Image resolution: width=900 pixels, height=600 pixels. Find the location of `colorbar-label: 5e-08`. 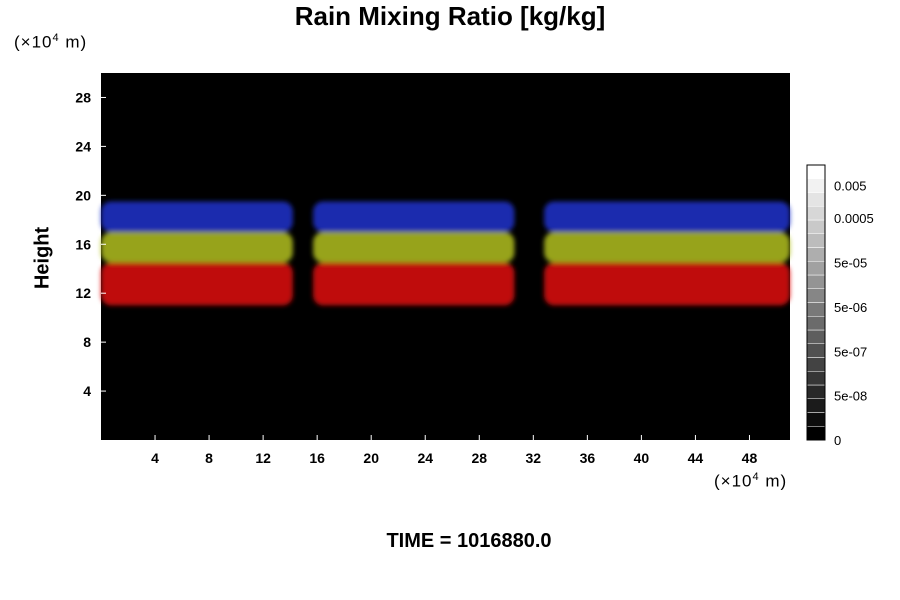

colorbar-label: 5e-08 is located at coordinates (850, 396).